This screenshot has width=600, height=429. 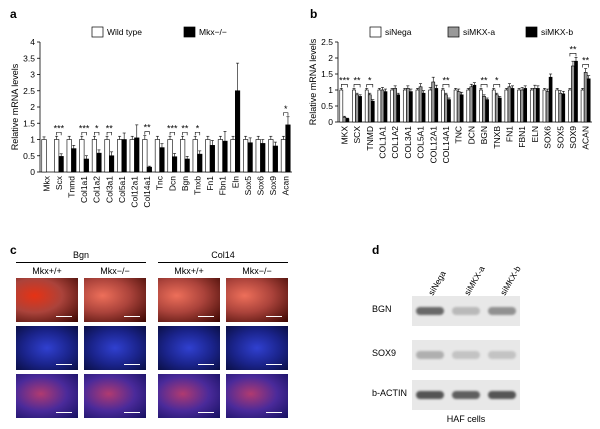 What do you see at coordinates (497, 137) in the screenshot?
I see `x-tick-label: TNXB` at bounding box center [497, 137].